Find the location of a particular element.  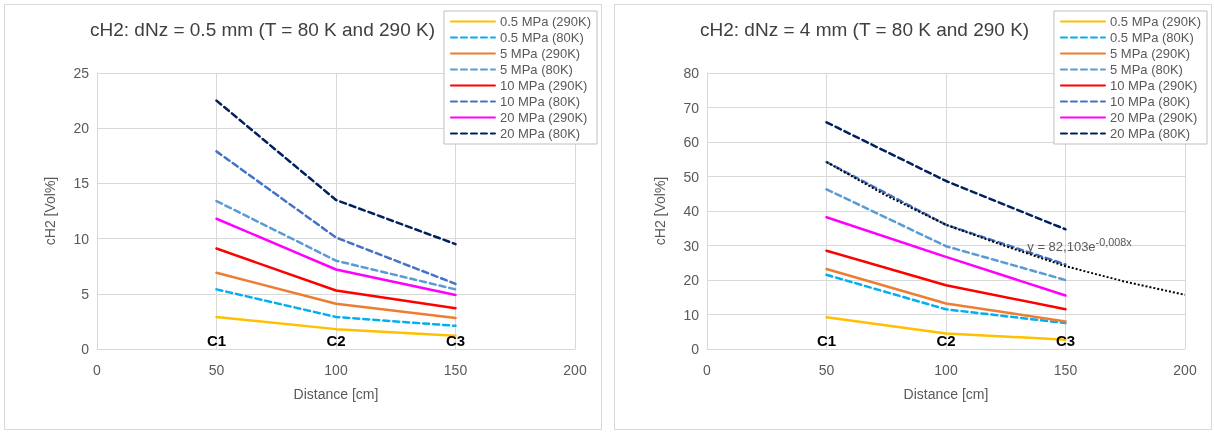

y-tick-label: 40 is located at coordinates (691, 211).